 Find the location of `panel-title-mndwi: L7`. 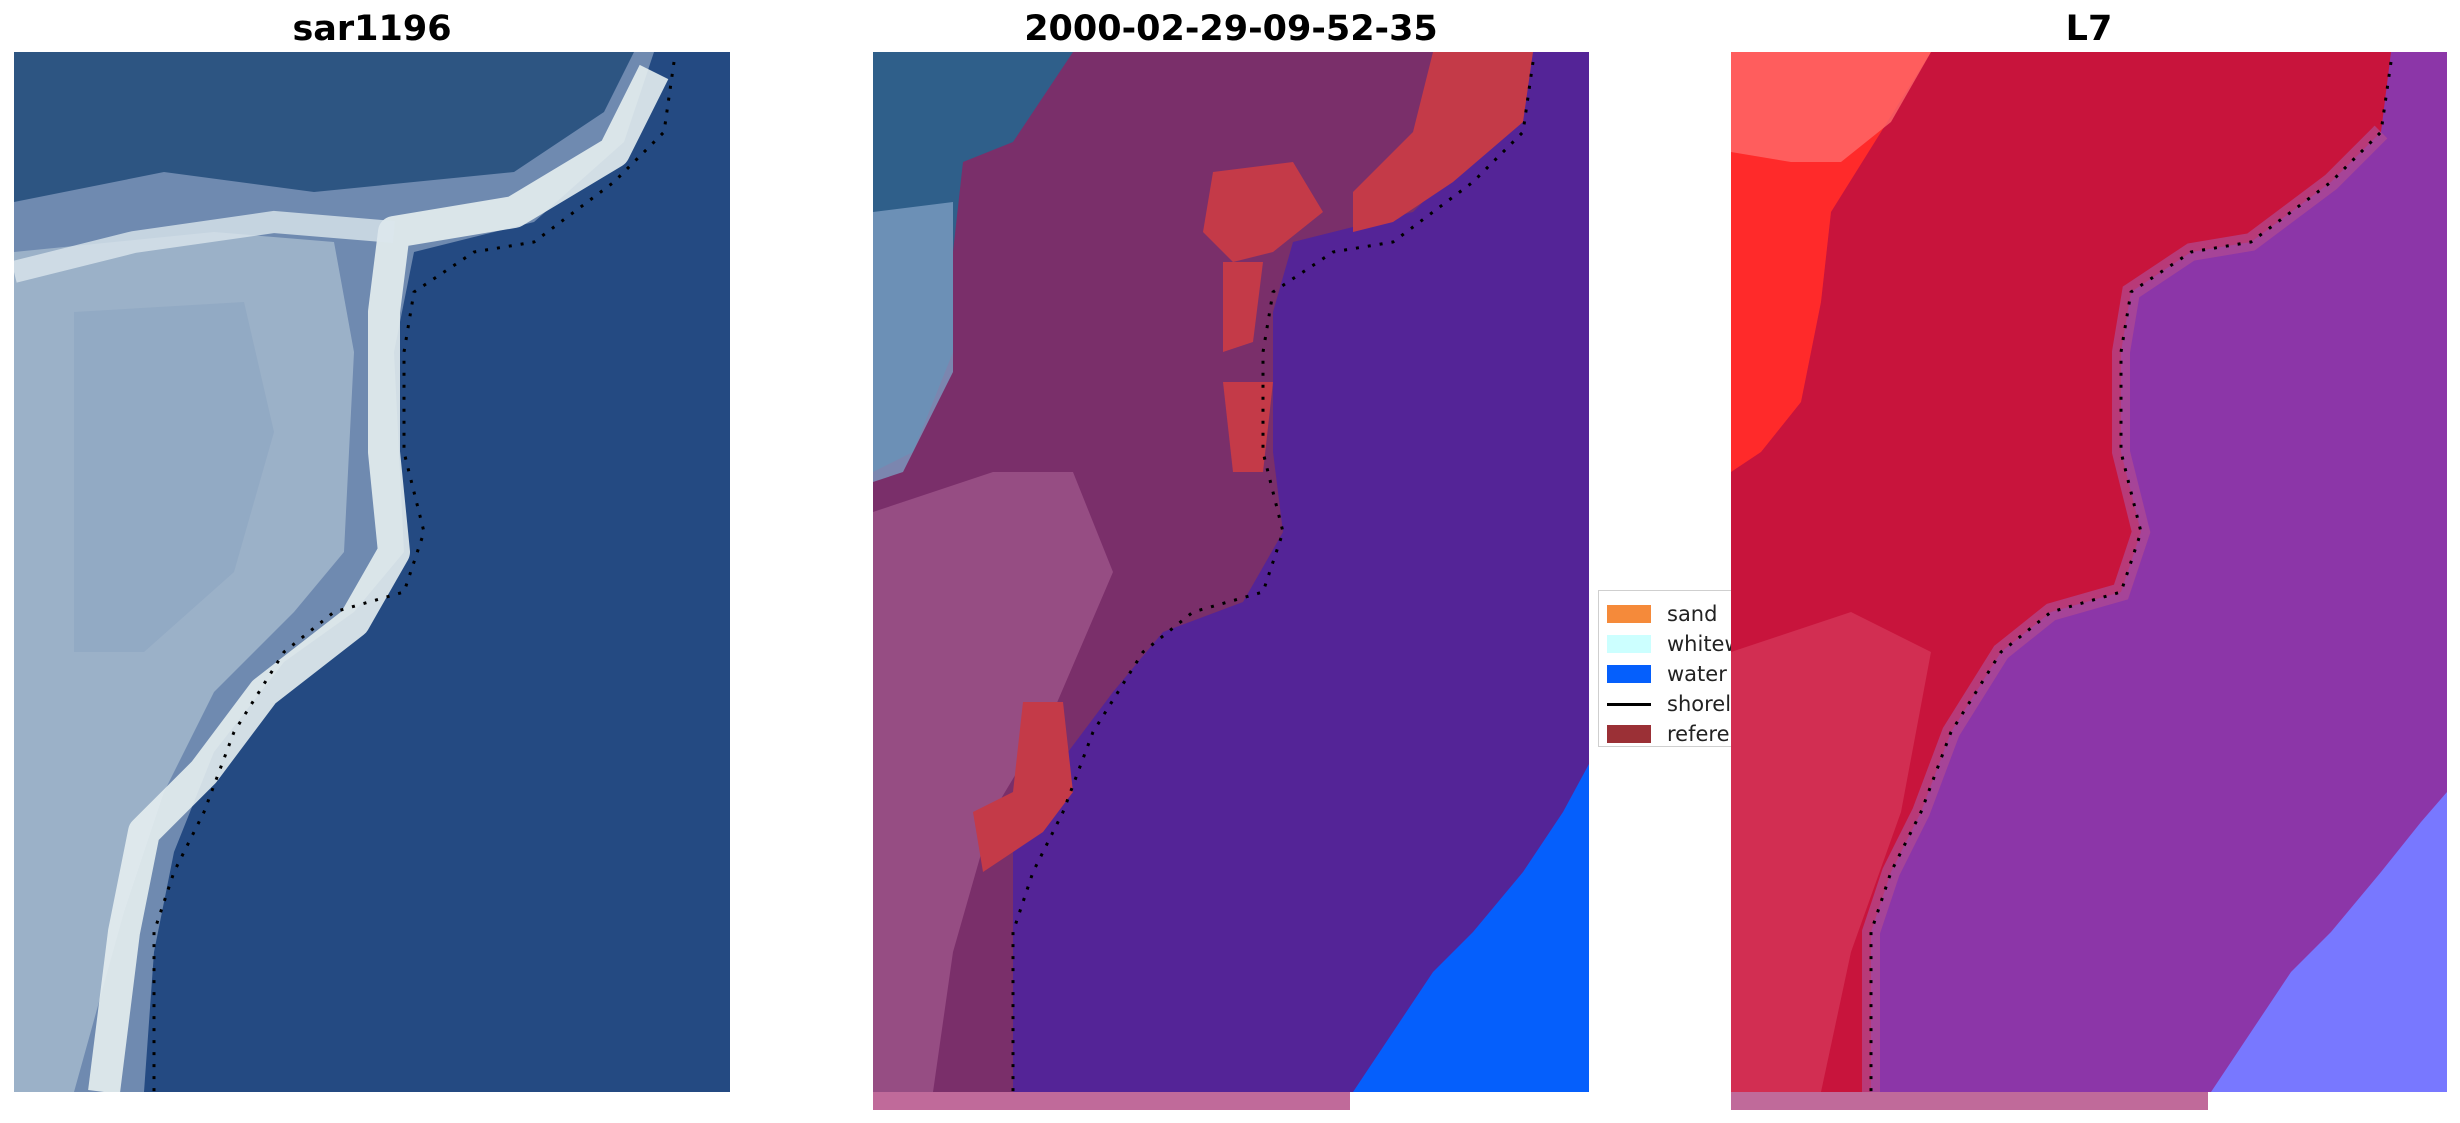

panel-title-mndwi: L7 is located at coordinates (2089, 29).